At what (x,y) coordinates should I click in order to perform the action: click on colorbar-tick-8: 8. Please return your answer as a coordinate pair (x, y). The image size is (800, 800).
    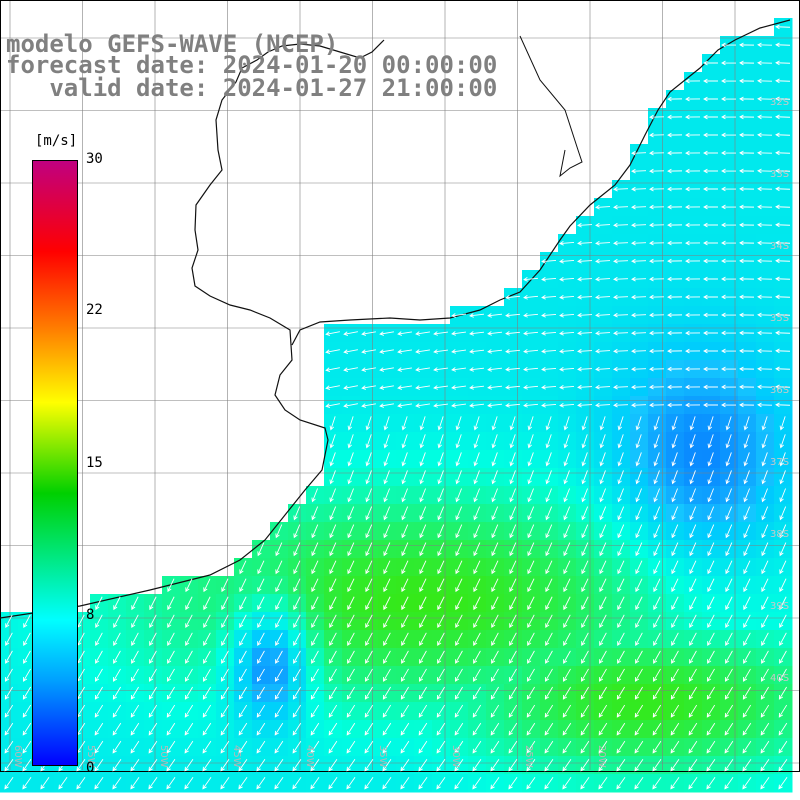
    Looking at the image, I should click on (90, 615).